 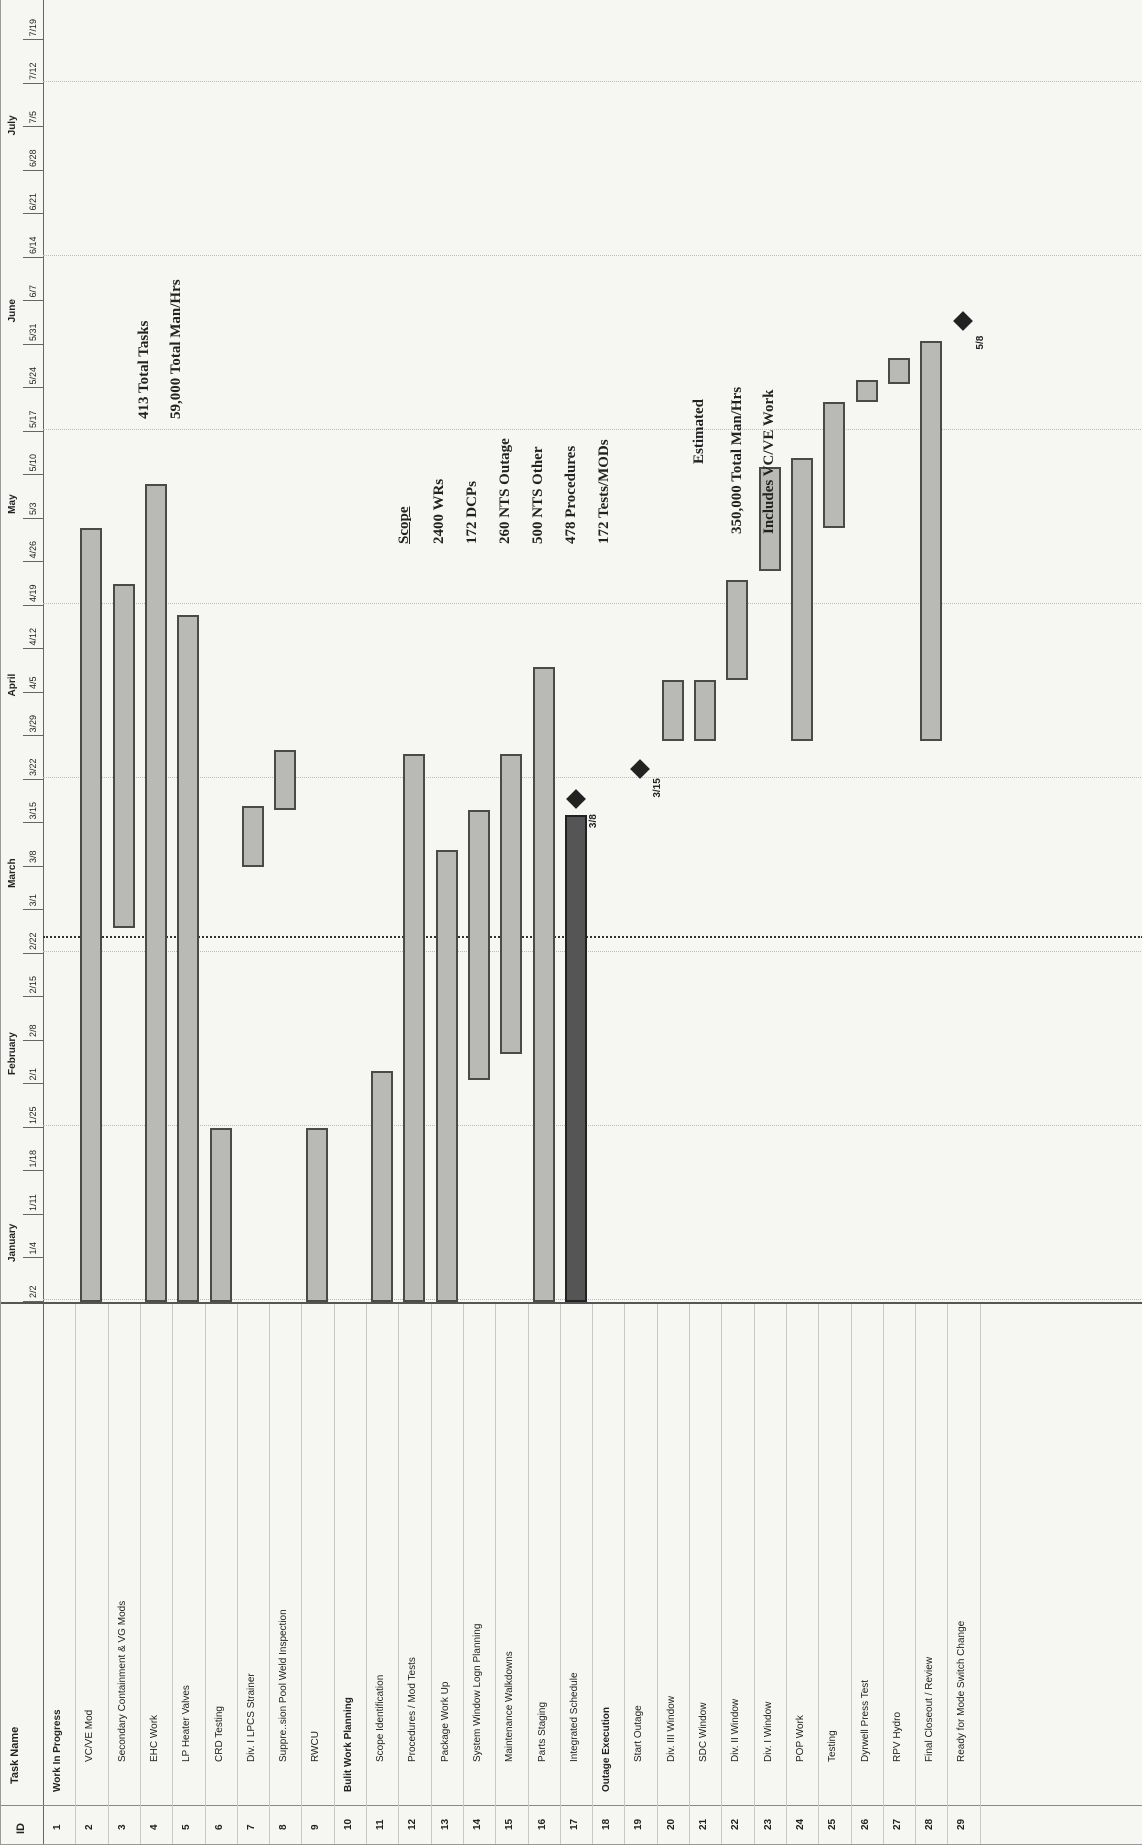 What do you see at coordinates (284, 1685) in the screenshot?
I see `task-name: Suppre..sion Pool Weld Inspection` at bounding box center [284, 1685].